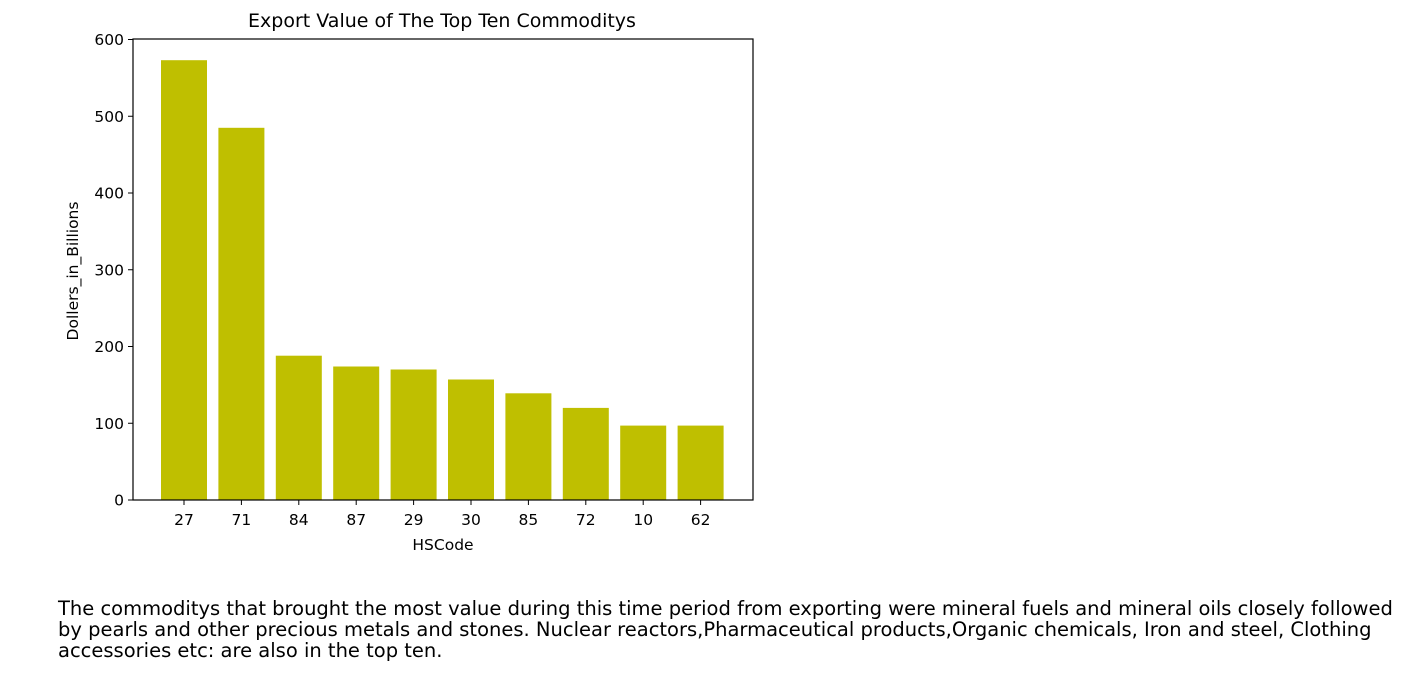  Describe the element at coordinates (73, 271) in the screenshot. I see `y-axis-label: Dollers_in_Billions` at that location.